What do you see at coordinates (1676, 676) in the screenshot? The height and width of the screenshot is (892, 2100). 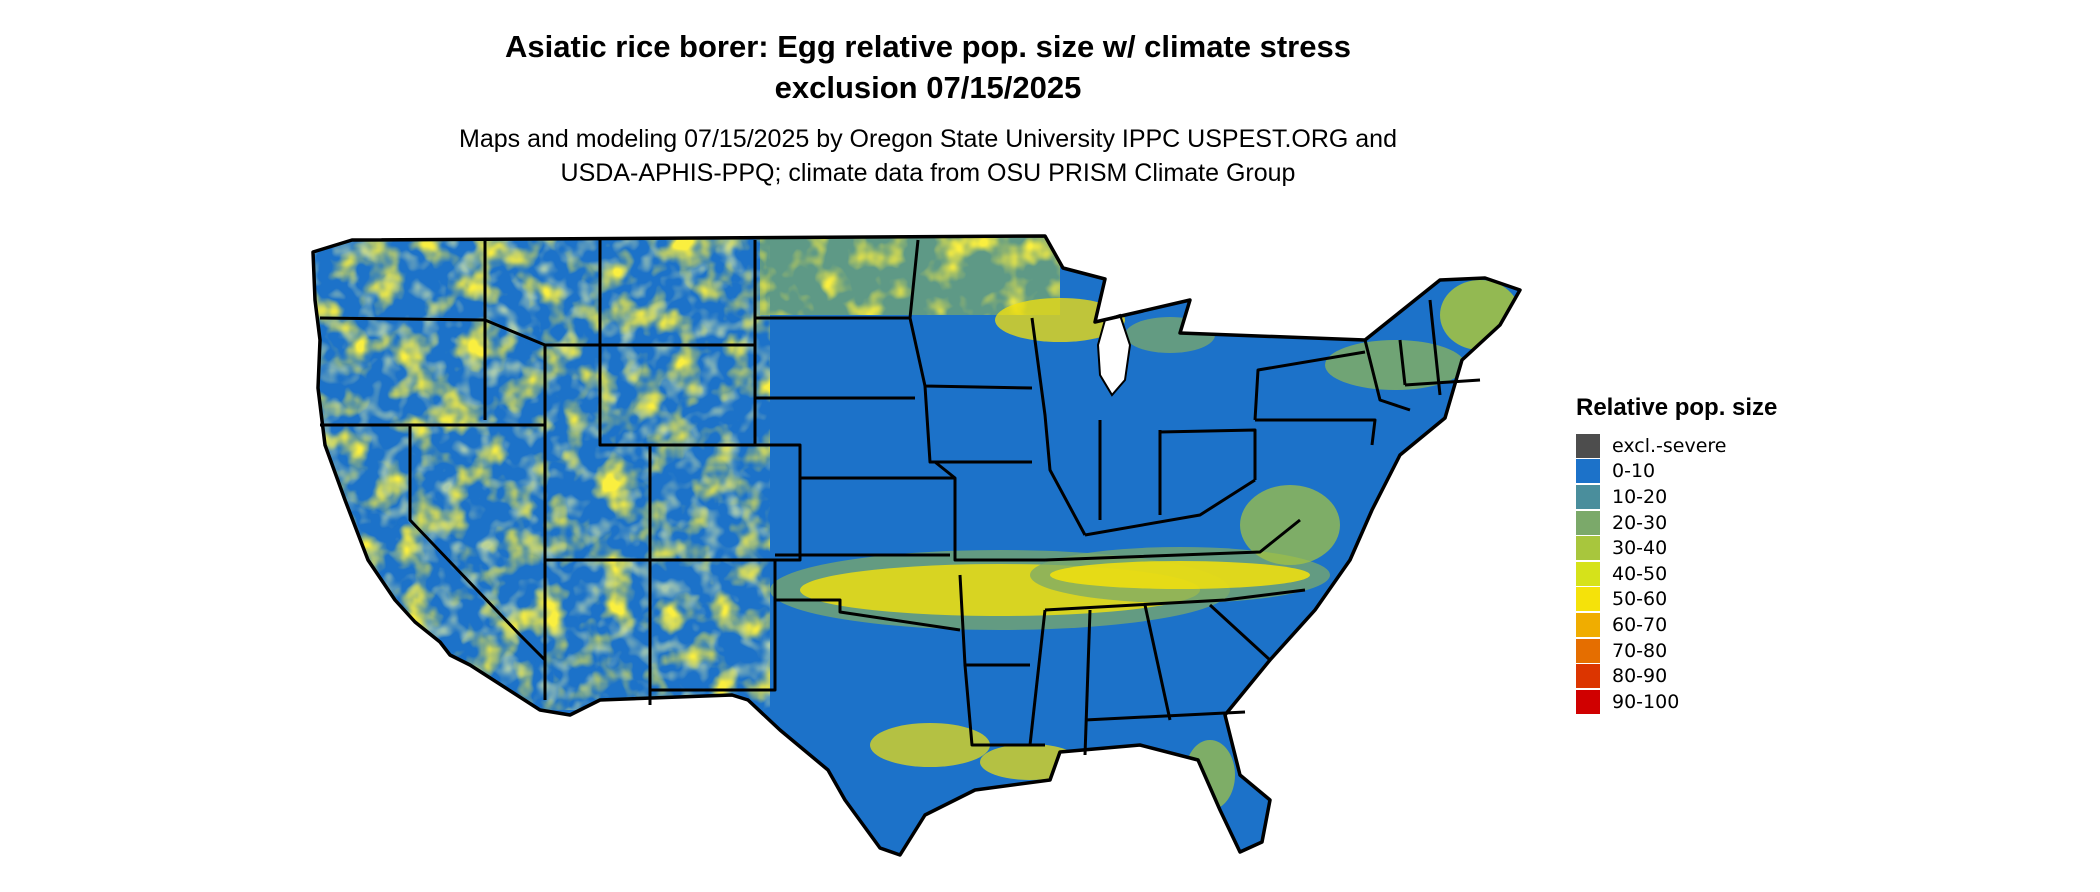 I see `legend-item: 80-90` at bounding box center [1676, 676].